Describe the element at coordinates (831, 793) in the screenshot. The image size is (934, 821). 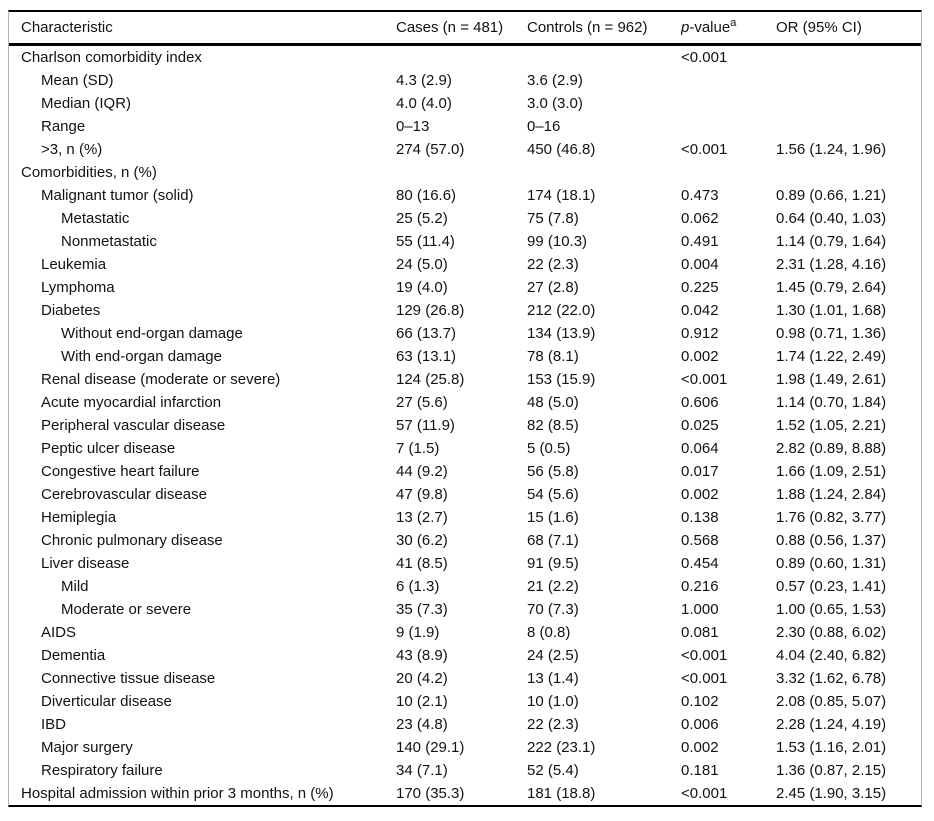
I see `cell-or: 2.45 (1.90, 3.15)` at that location.